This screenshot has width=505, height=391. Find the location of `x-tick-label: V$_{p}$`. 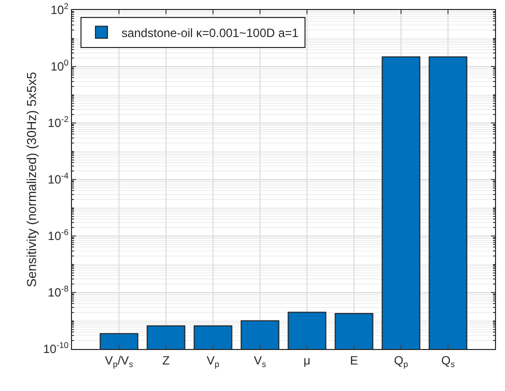

x-tick-label: V$_{p}$ is located at coordinates (213, 361).